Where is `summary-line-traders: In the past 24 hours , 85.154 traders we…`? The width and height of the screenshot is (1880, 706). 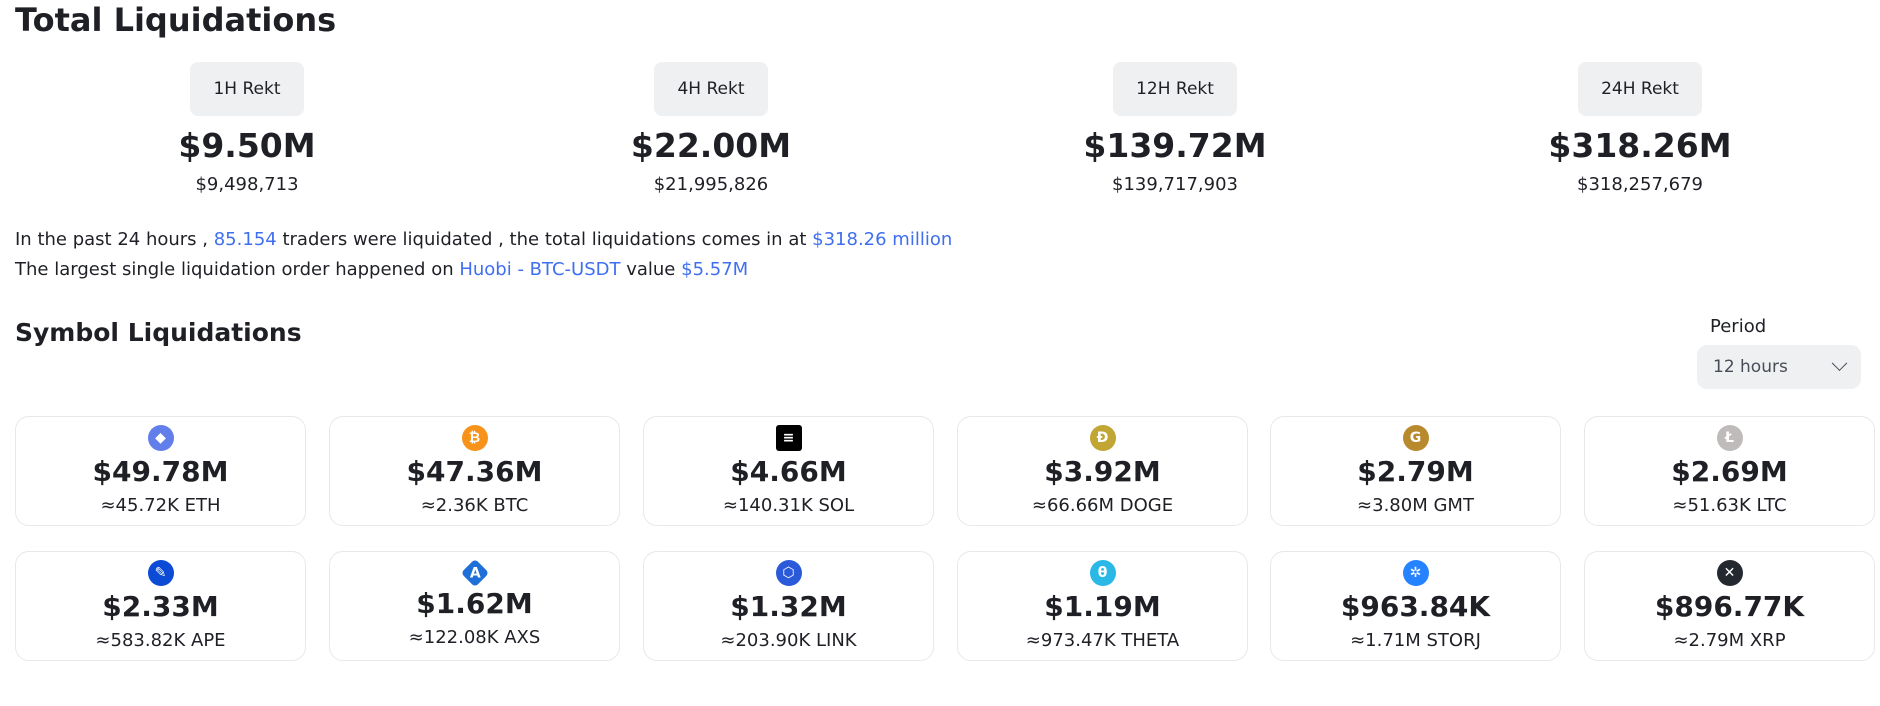 summary-line-traders: In the past 24 hours , 85.154 traders we… is located at coordinates (483, 240).